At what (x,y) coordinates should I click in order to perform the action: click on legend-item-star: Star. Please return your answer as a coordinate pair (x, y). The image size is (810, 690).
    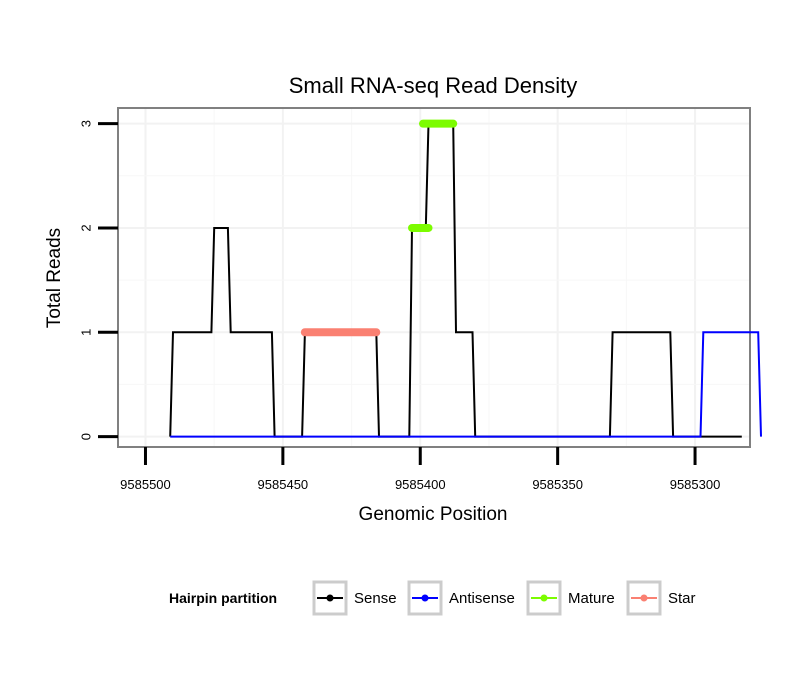
    Looking at the image, I should click on (661, 598).